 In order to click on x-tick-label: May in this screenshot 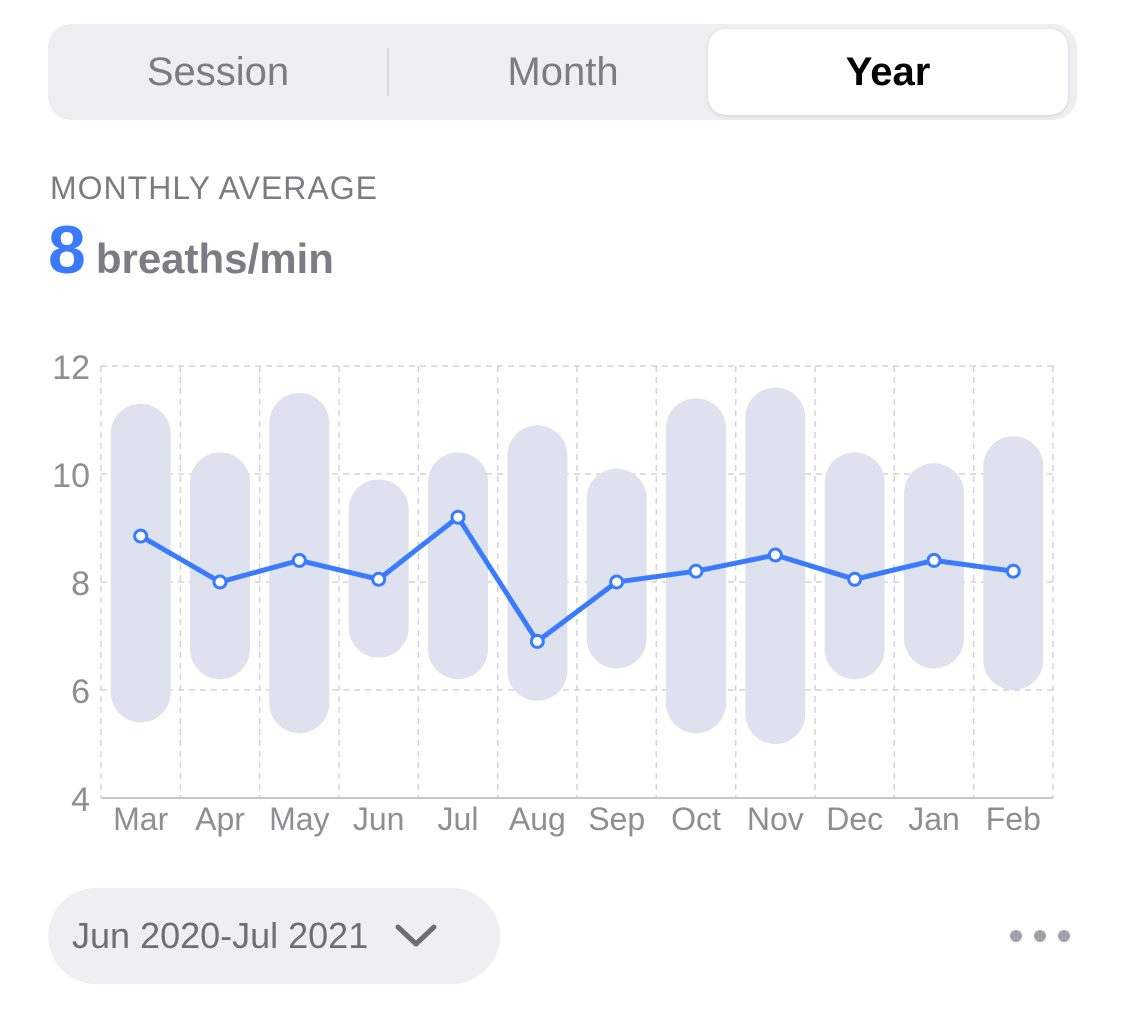, I will do `click(299, 819)`.